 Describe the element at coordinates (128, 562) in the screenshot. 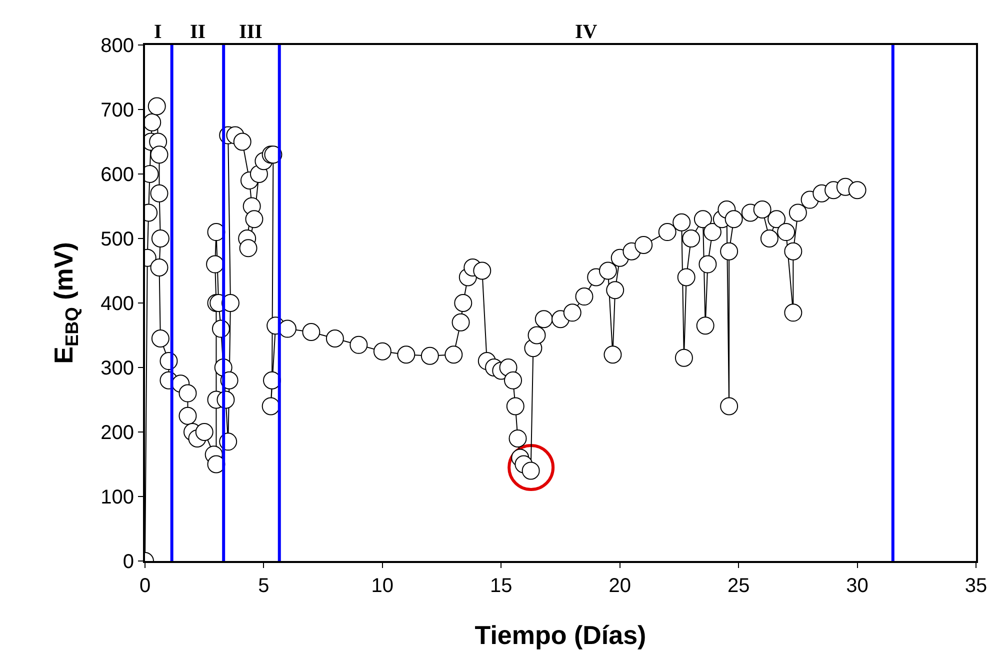

I see `y-tick-label: 0` at that location.